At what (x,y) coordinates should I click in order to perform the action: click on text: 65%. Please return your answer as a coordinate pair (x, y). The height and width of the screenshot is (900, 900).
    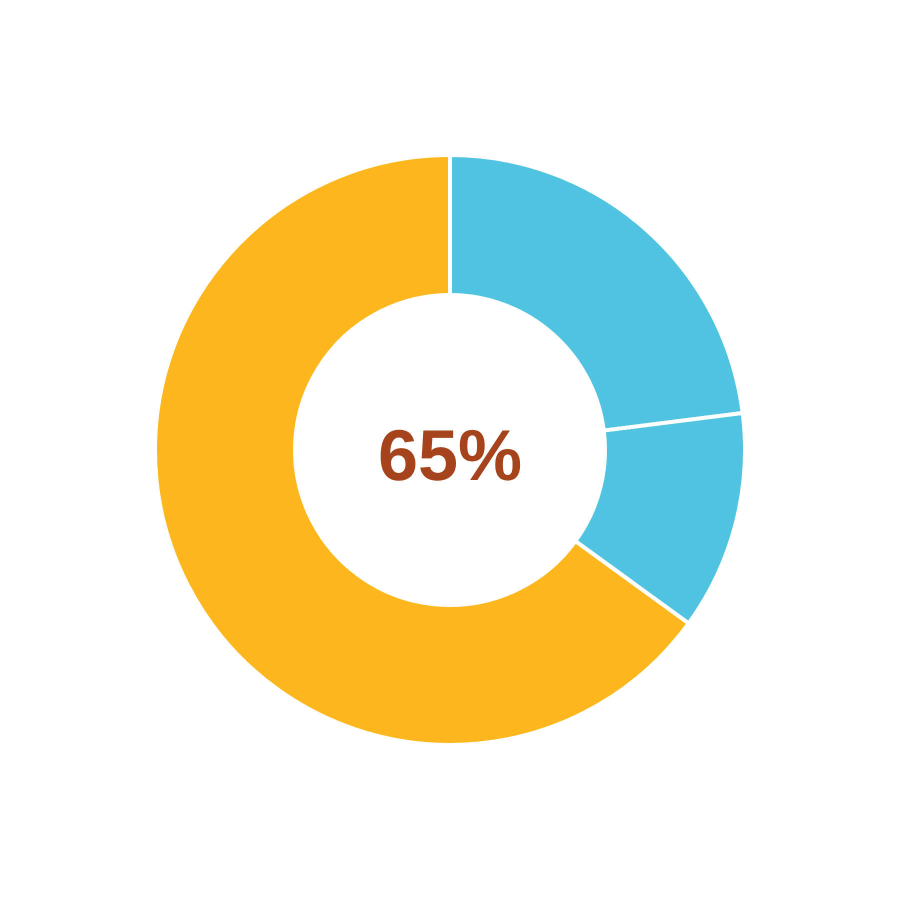
    Looking at the image, I should click on (450, 456).